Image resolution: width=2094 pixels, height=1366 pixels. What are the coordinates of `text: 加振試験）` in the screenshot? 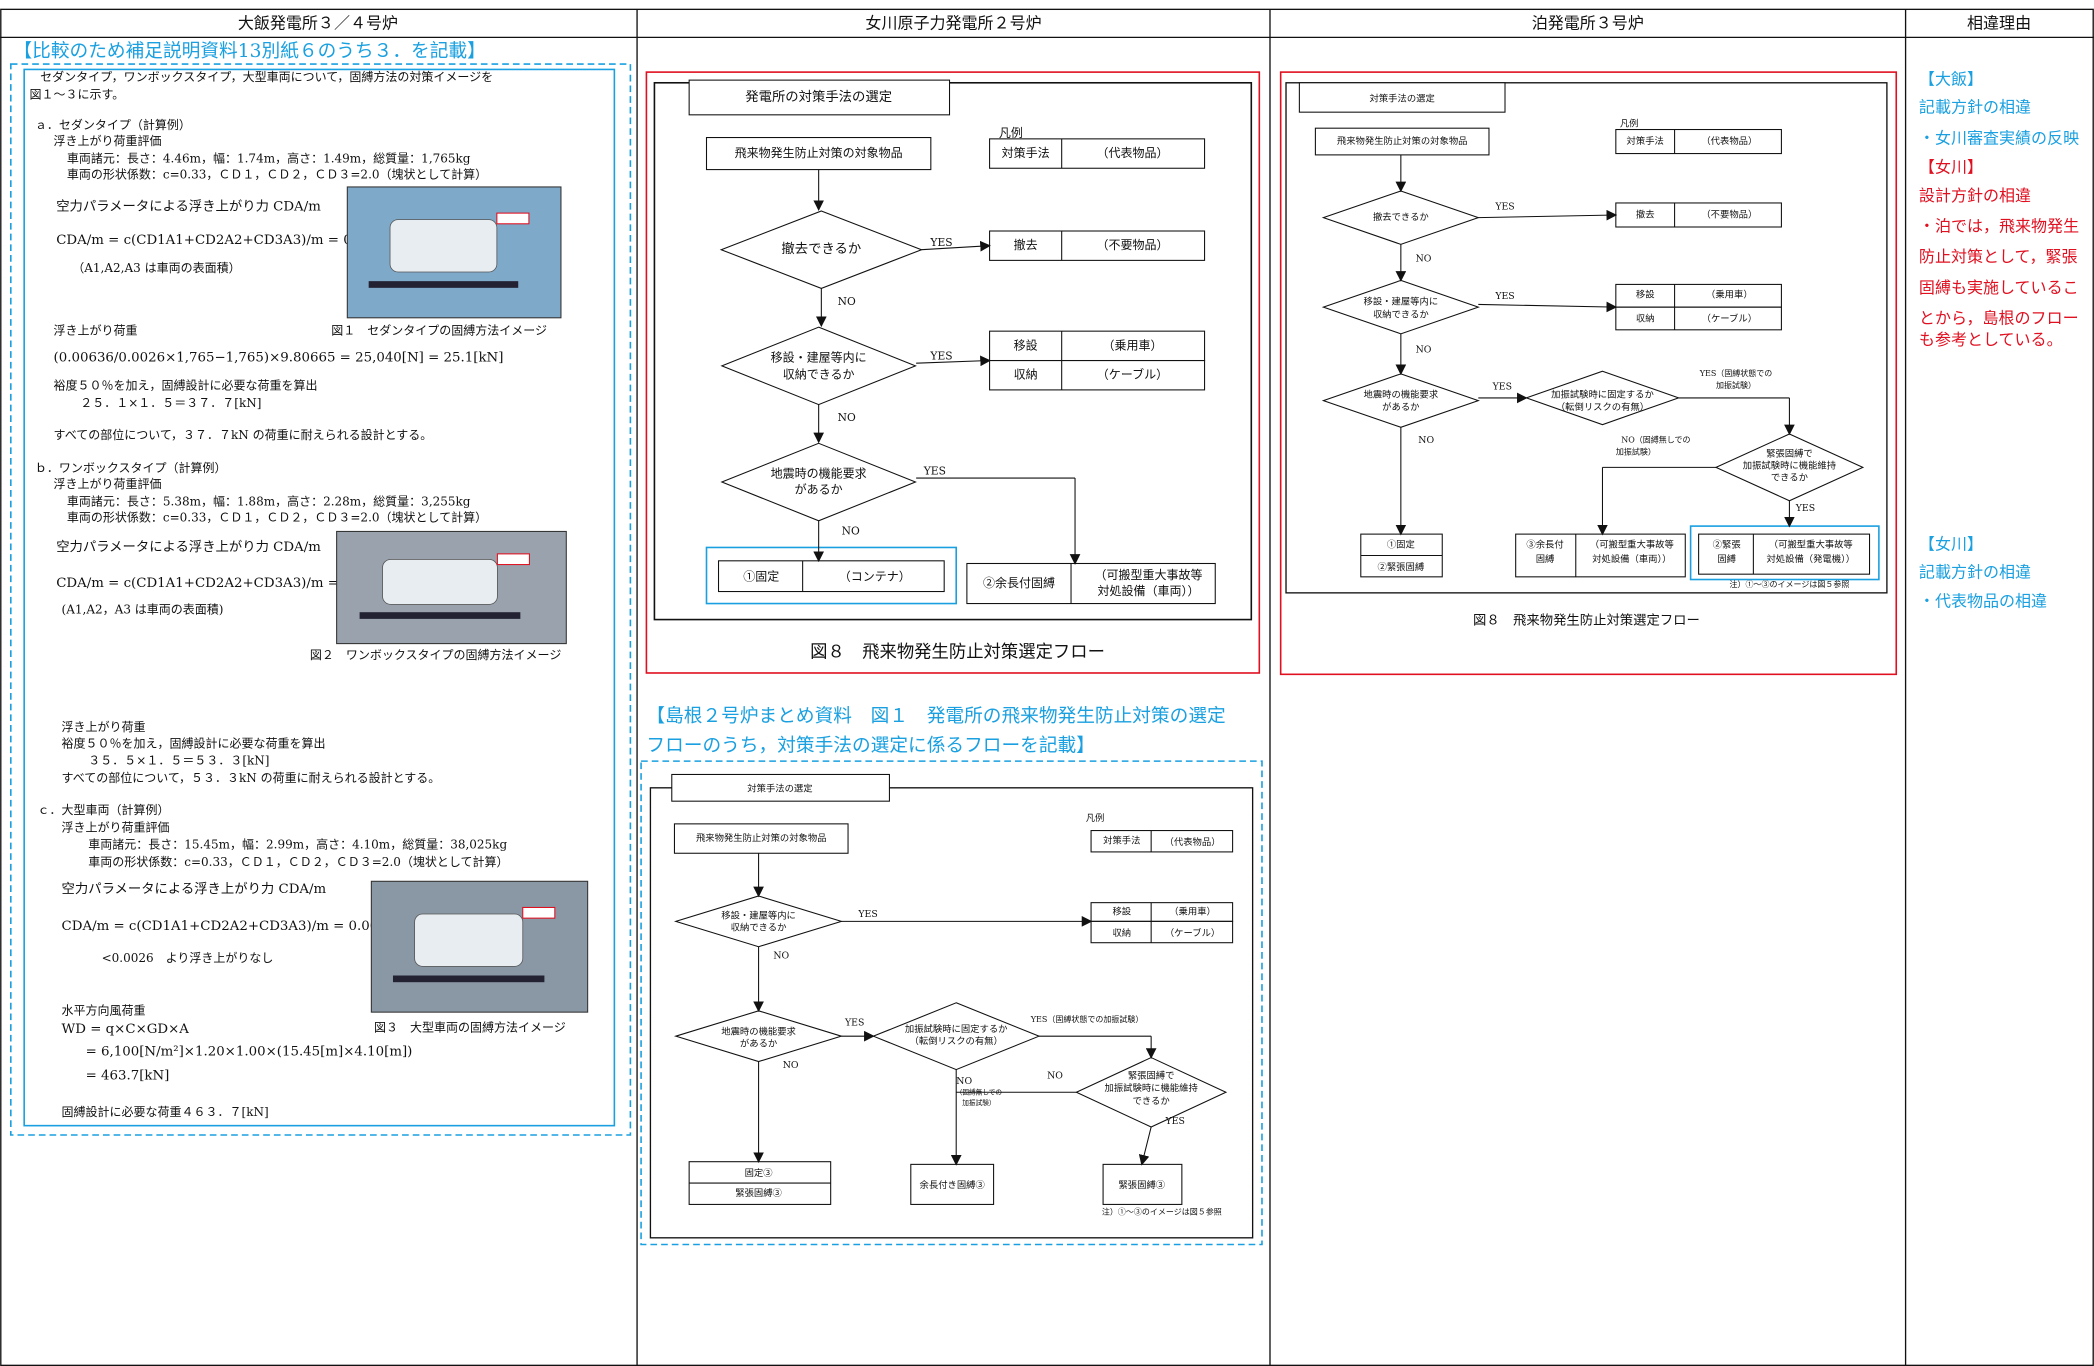 It's located at (1636, 452).